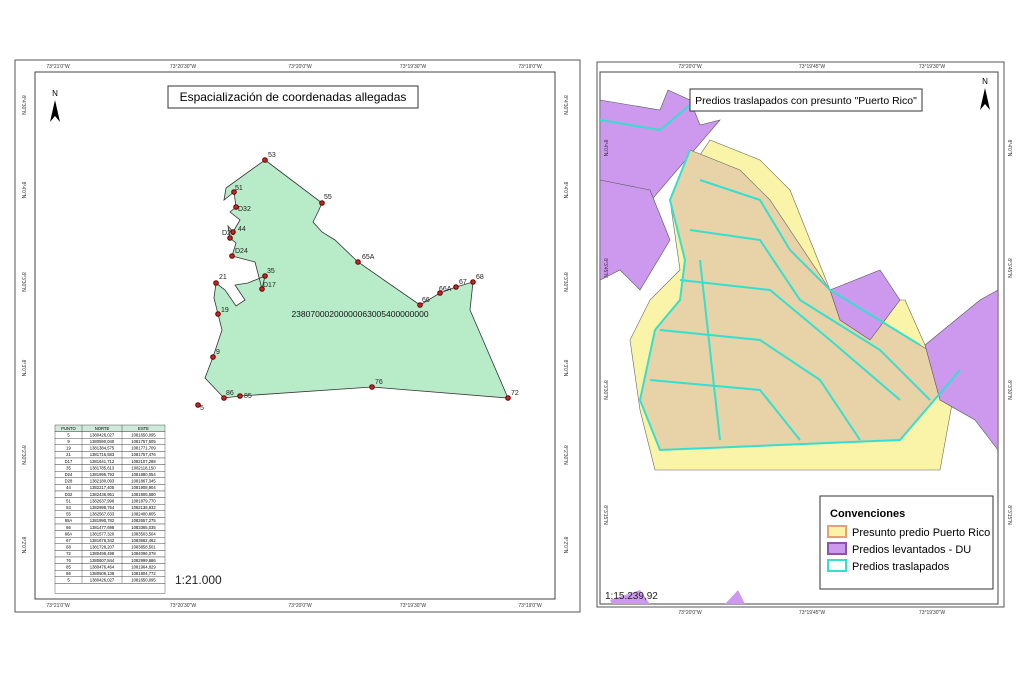 The width and height of the screenshot is (1021, 676). Describe the element at coordinates (102, 494) in the screenshot. I see `table-cell: 1382436,951` at that location.